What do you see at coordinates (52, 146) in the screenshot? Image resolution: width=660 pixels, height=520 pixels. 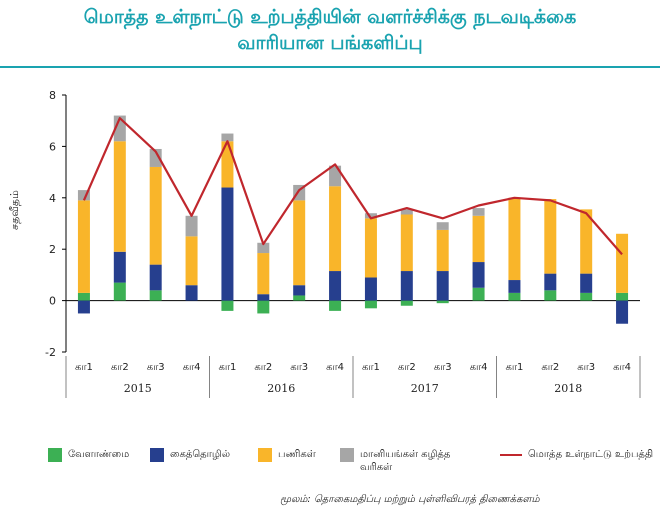 I see `y-tick-label: 6` at bounding box center [52, 146].